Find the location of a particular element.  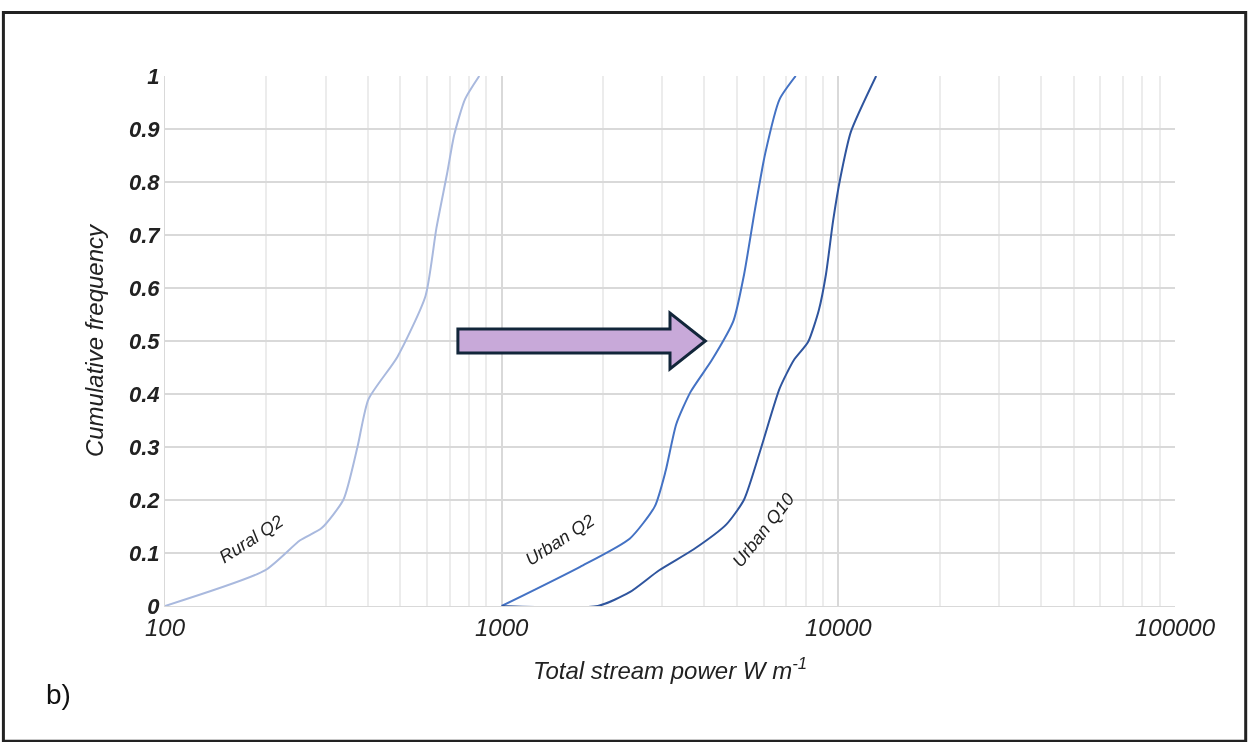

y-tick-label: 0.3 is located at coordinates (144, 447).